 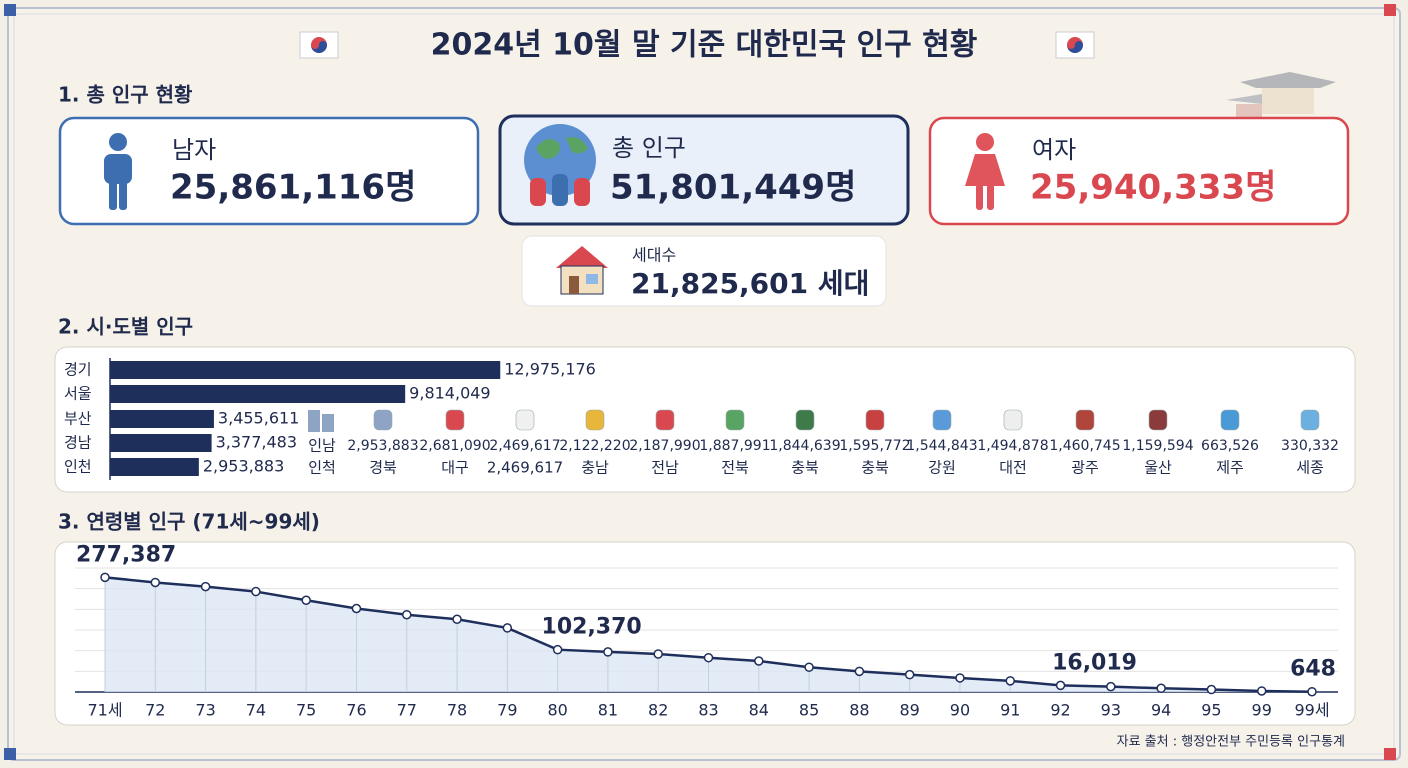 I want to click on x-tick-label: 83, so click(x=708, y=710).